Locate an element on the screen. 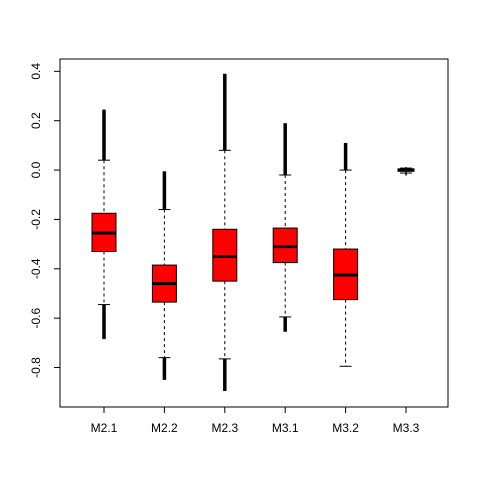 The width and height of the screenshot is (480, 480). x-tick-label: M2.3 is located at coordinates (224, 428).